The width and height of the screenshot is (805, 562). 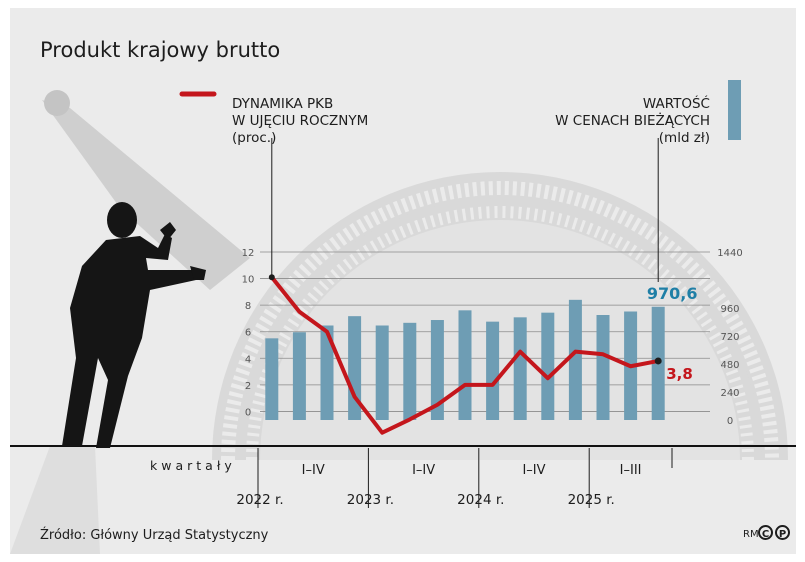 What do you see at coordinates (370, 500) in the screenshot?
I see `year-label: 2023 r.` at bounding box center [370, 500].